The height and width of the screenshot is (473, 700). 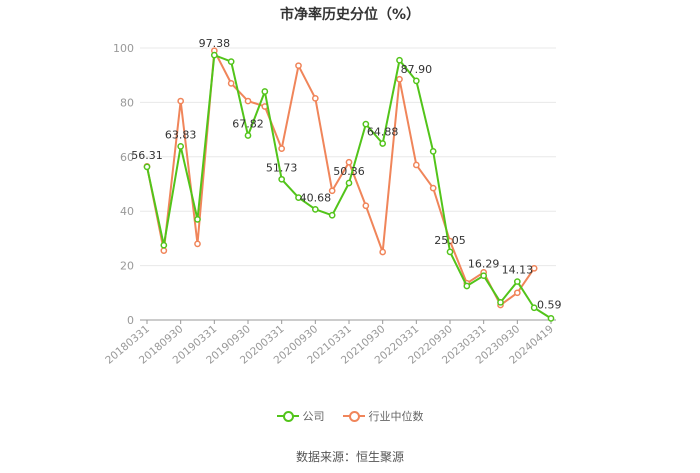 What do you see at coordinates (549, 304) in the screenshot?
I see `data-label: 0.59` at bounding box center [549, 304].